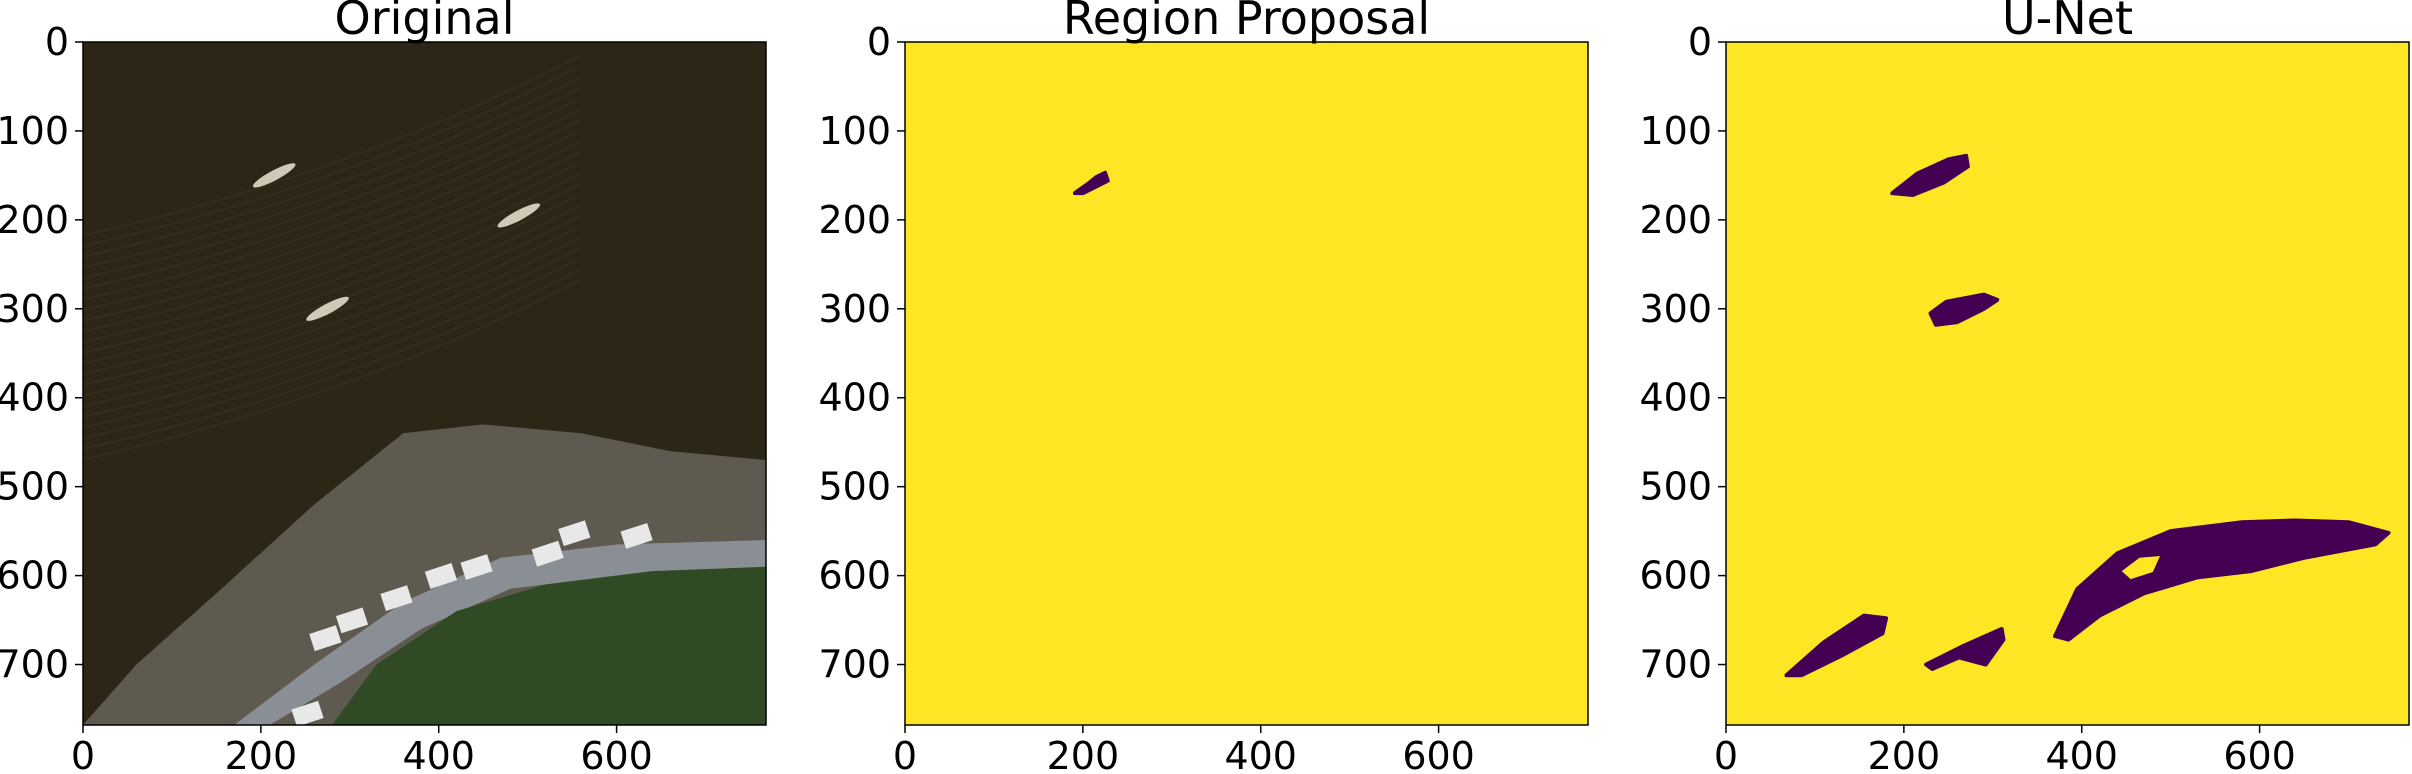 The image size is (2412, 774). What do you see at coordinates (2067, 22) in the screenshot?
I see `panel-title: U-Net` at bounding box center [2067, 22].